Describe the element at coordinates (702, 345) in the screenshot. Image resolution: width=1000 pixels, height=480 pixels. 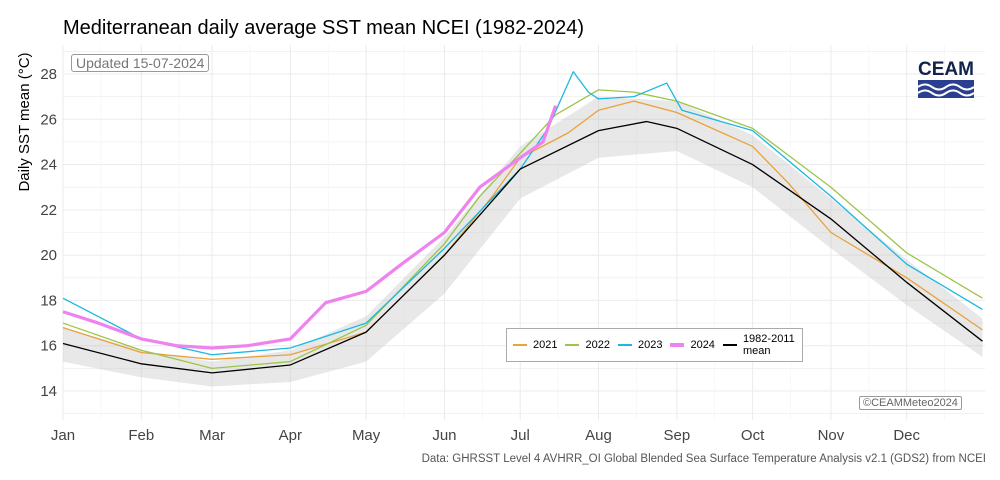
I see `legend-label: 2024` at that location.